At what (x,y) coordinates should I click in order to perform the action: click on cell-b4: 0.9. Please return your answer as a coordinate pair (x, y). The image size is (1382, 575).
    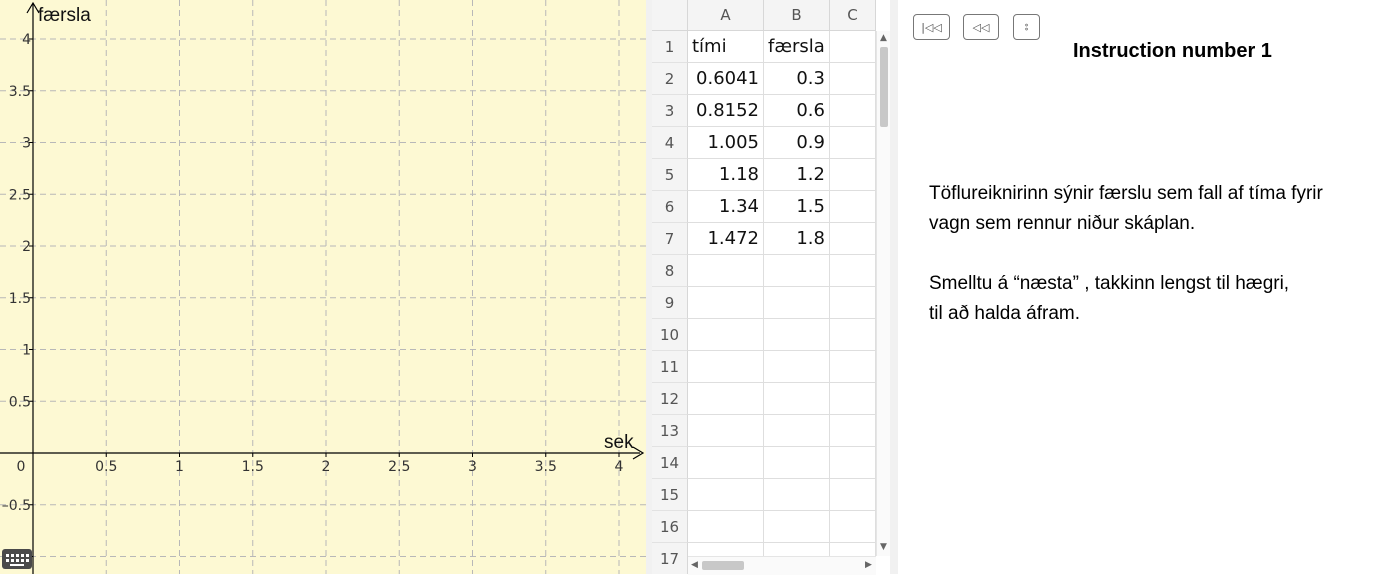
    Looking at the image, I should click on (797, 143).